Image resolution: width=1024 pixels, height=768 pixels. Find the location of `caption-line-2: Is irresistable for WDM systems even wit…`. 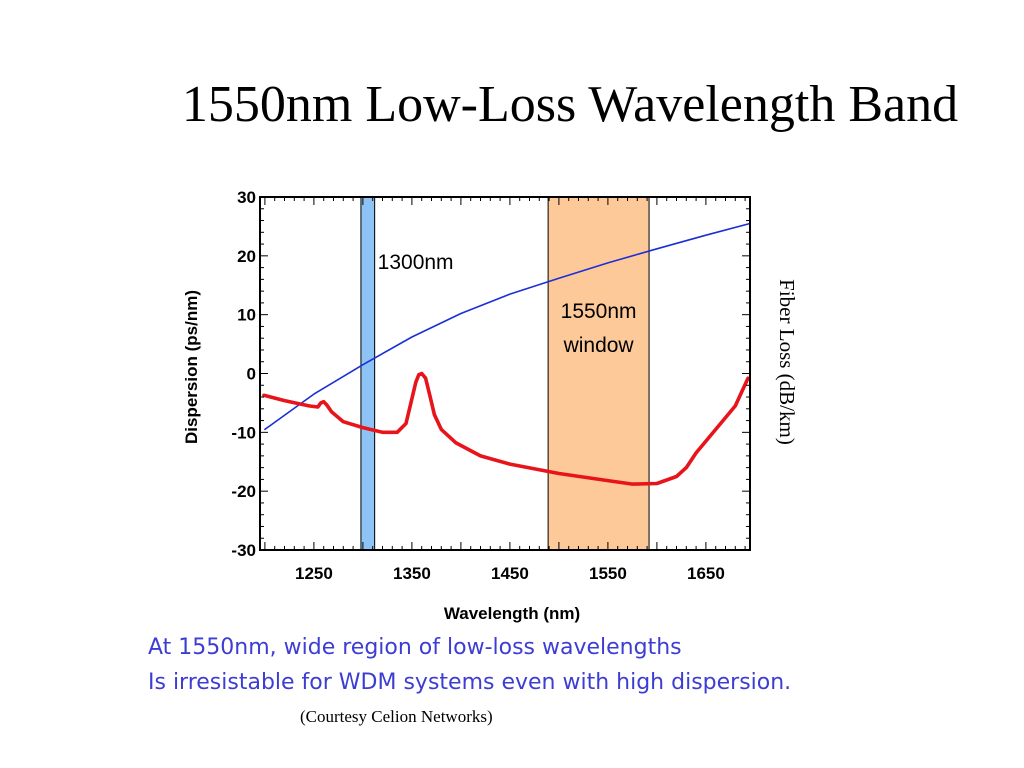

caption-line-2: Is irresistable for WDM systems even wit… is located at coordinates (470, 682).